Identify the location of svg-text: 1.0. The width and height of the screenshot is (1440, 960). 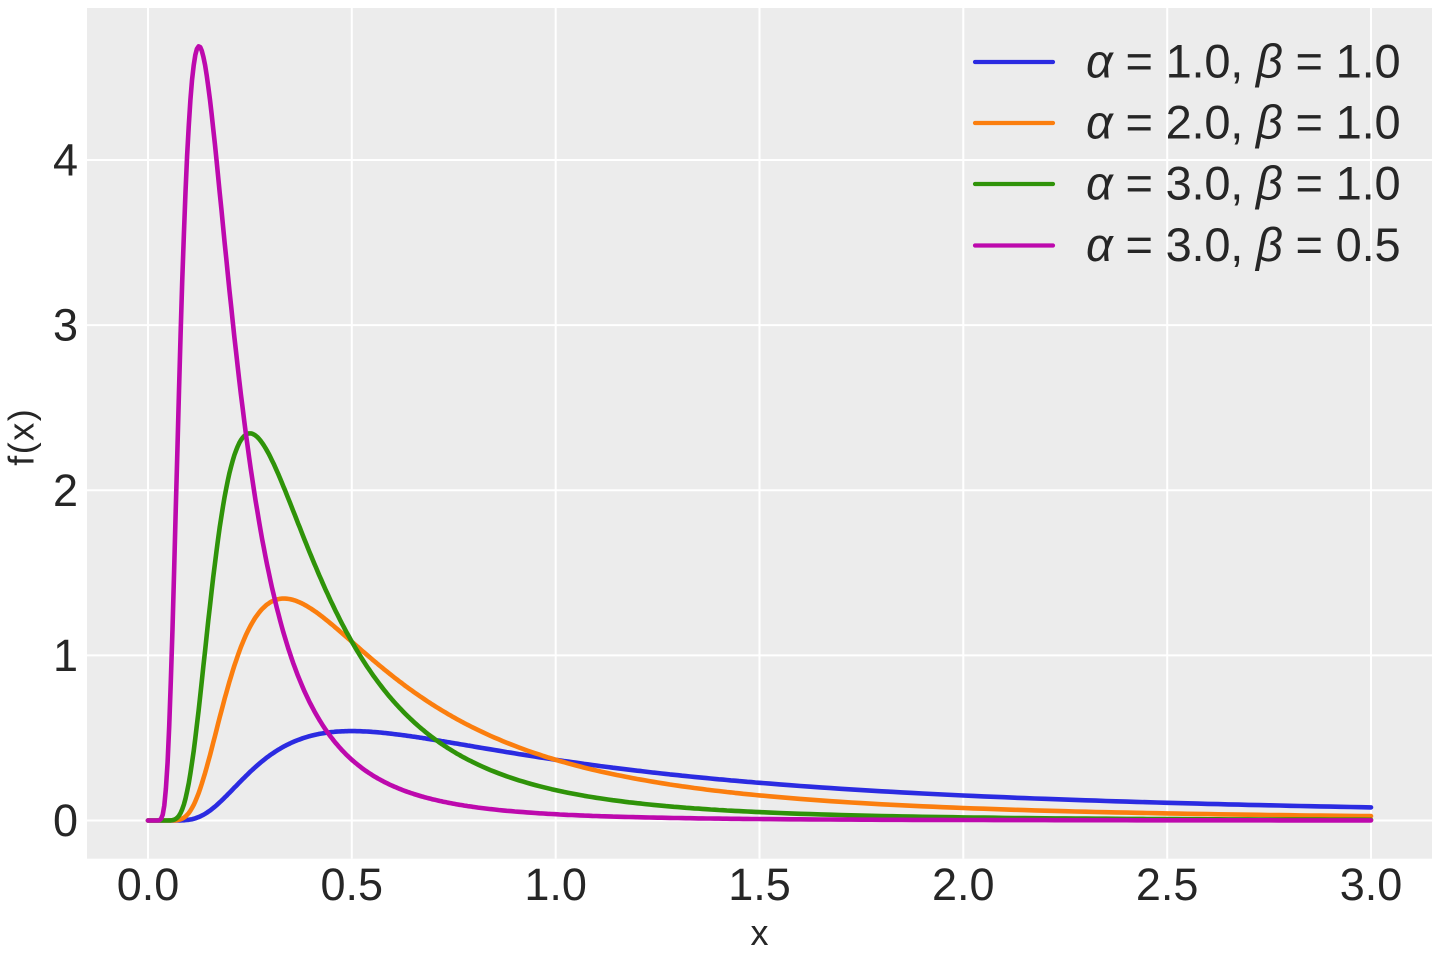
(555, 884).